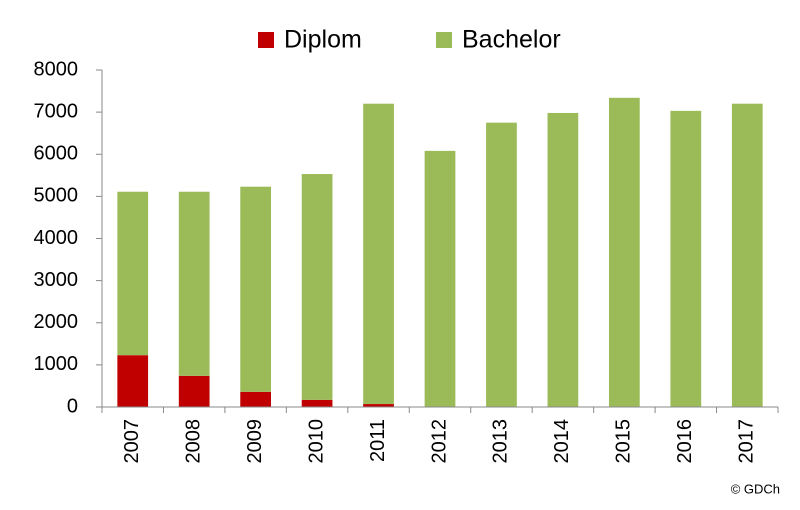 The width and height of the screenshot is (800, 510). I want to click on y-tick-label: 3000, so click(56, 280).